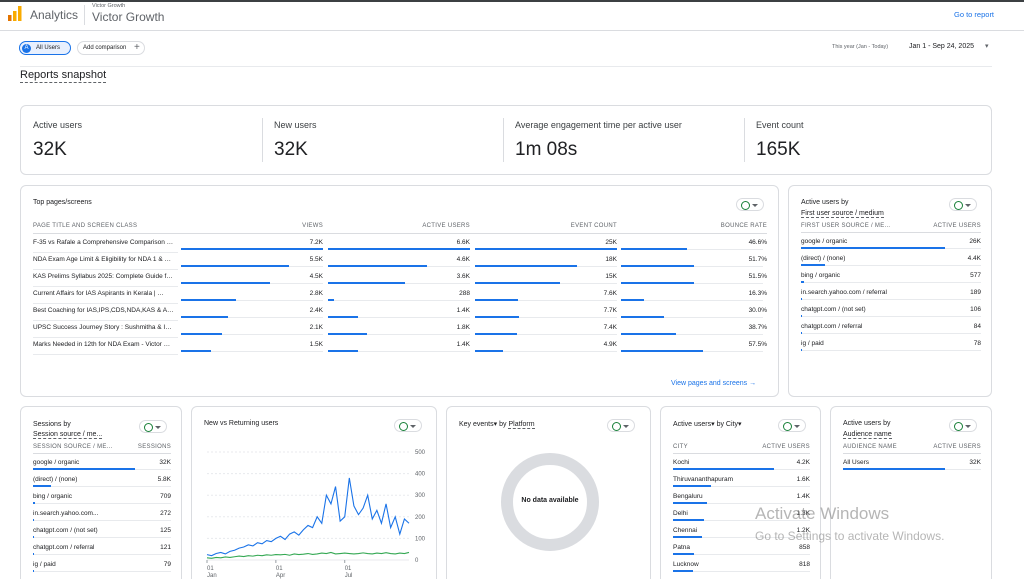 This screenshot has height=579, width=1024. Describe the element at coordinates (417, 561) in the screenshot. I see `y-tick-label: 0` at that location.